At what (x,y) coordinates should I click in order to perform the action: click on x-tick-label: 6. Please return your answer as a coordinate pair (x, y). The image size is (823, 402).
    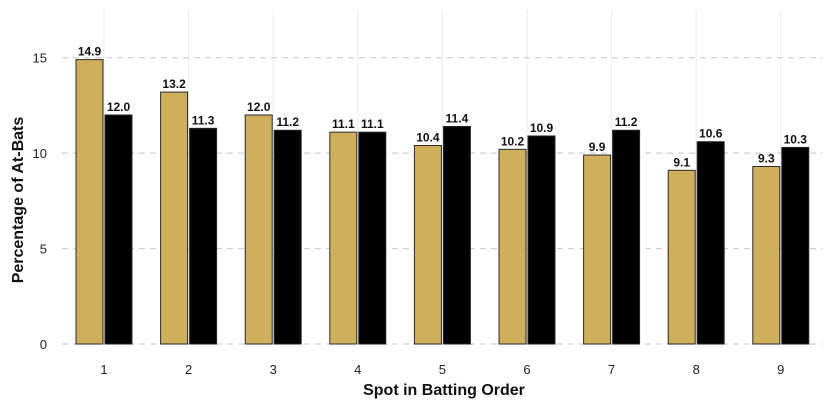
    Looking at the image, I should click on (526, 369).